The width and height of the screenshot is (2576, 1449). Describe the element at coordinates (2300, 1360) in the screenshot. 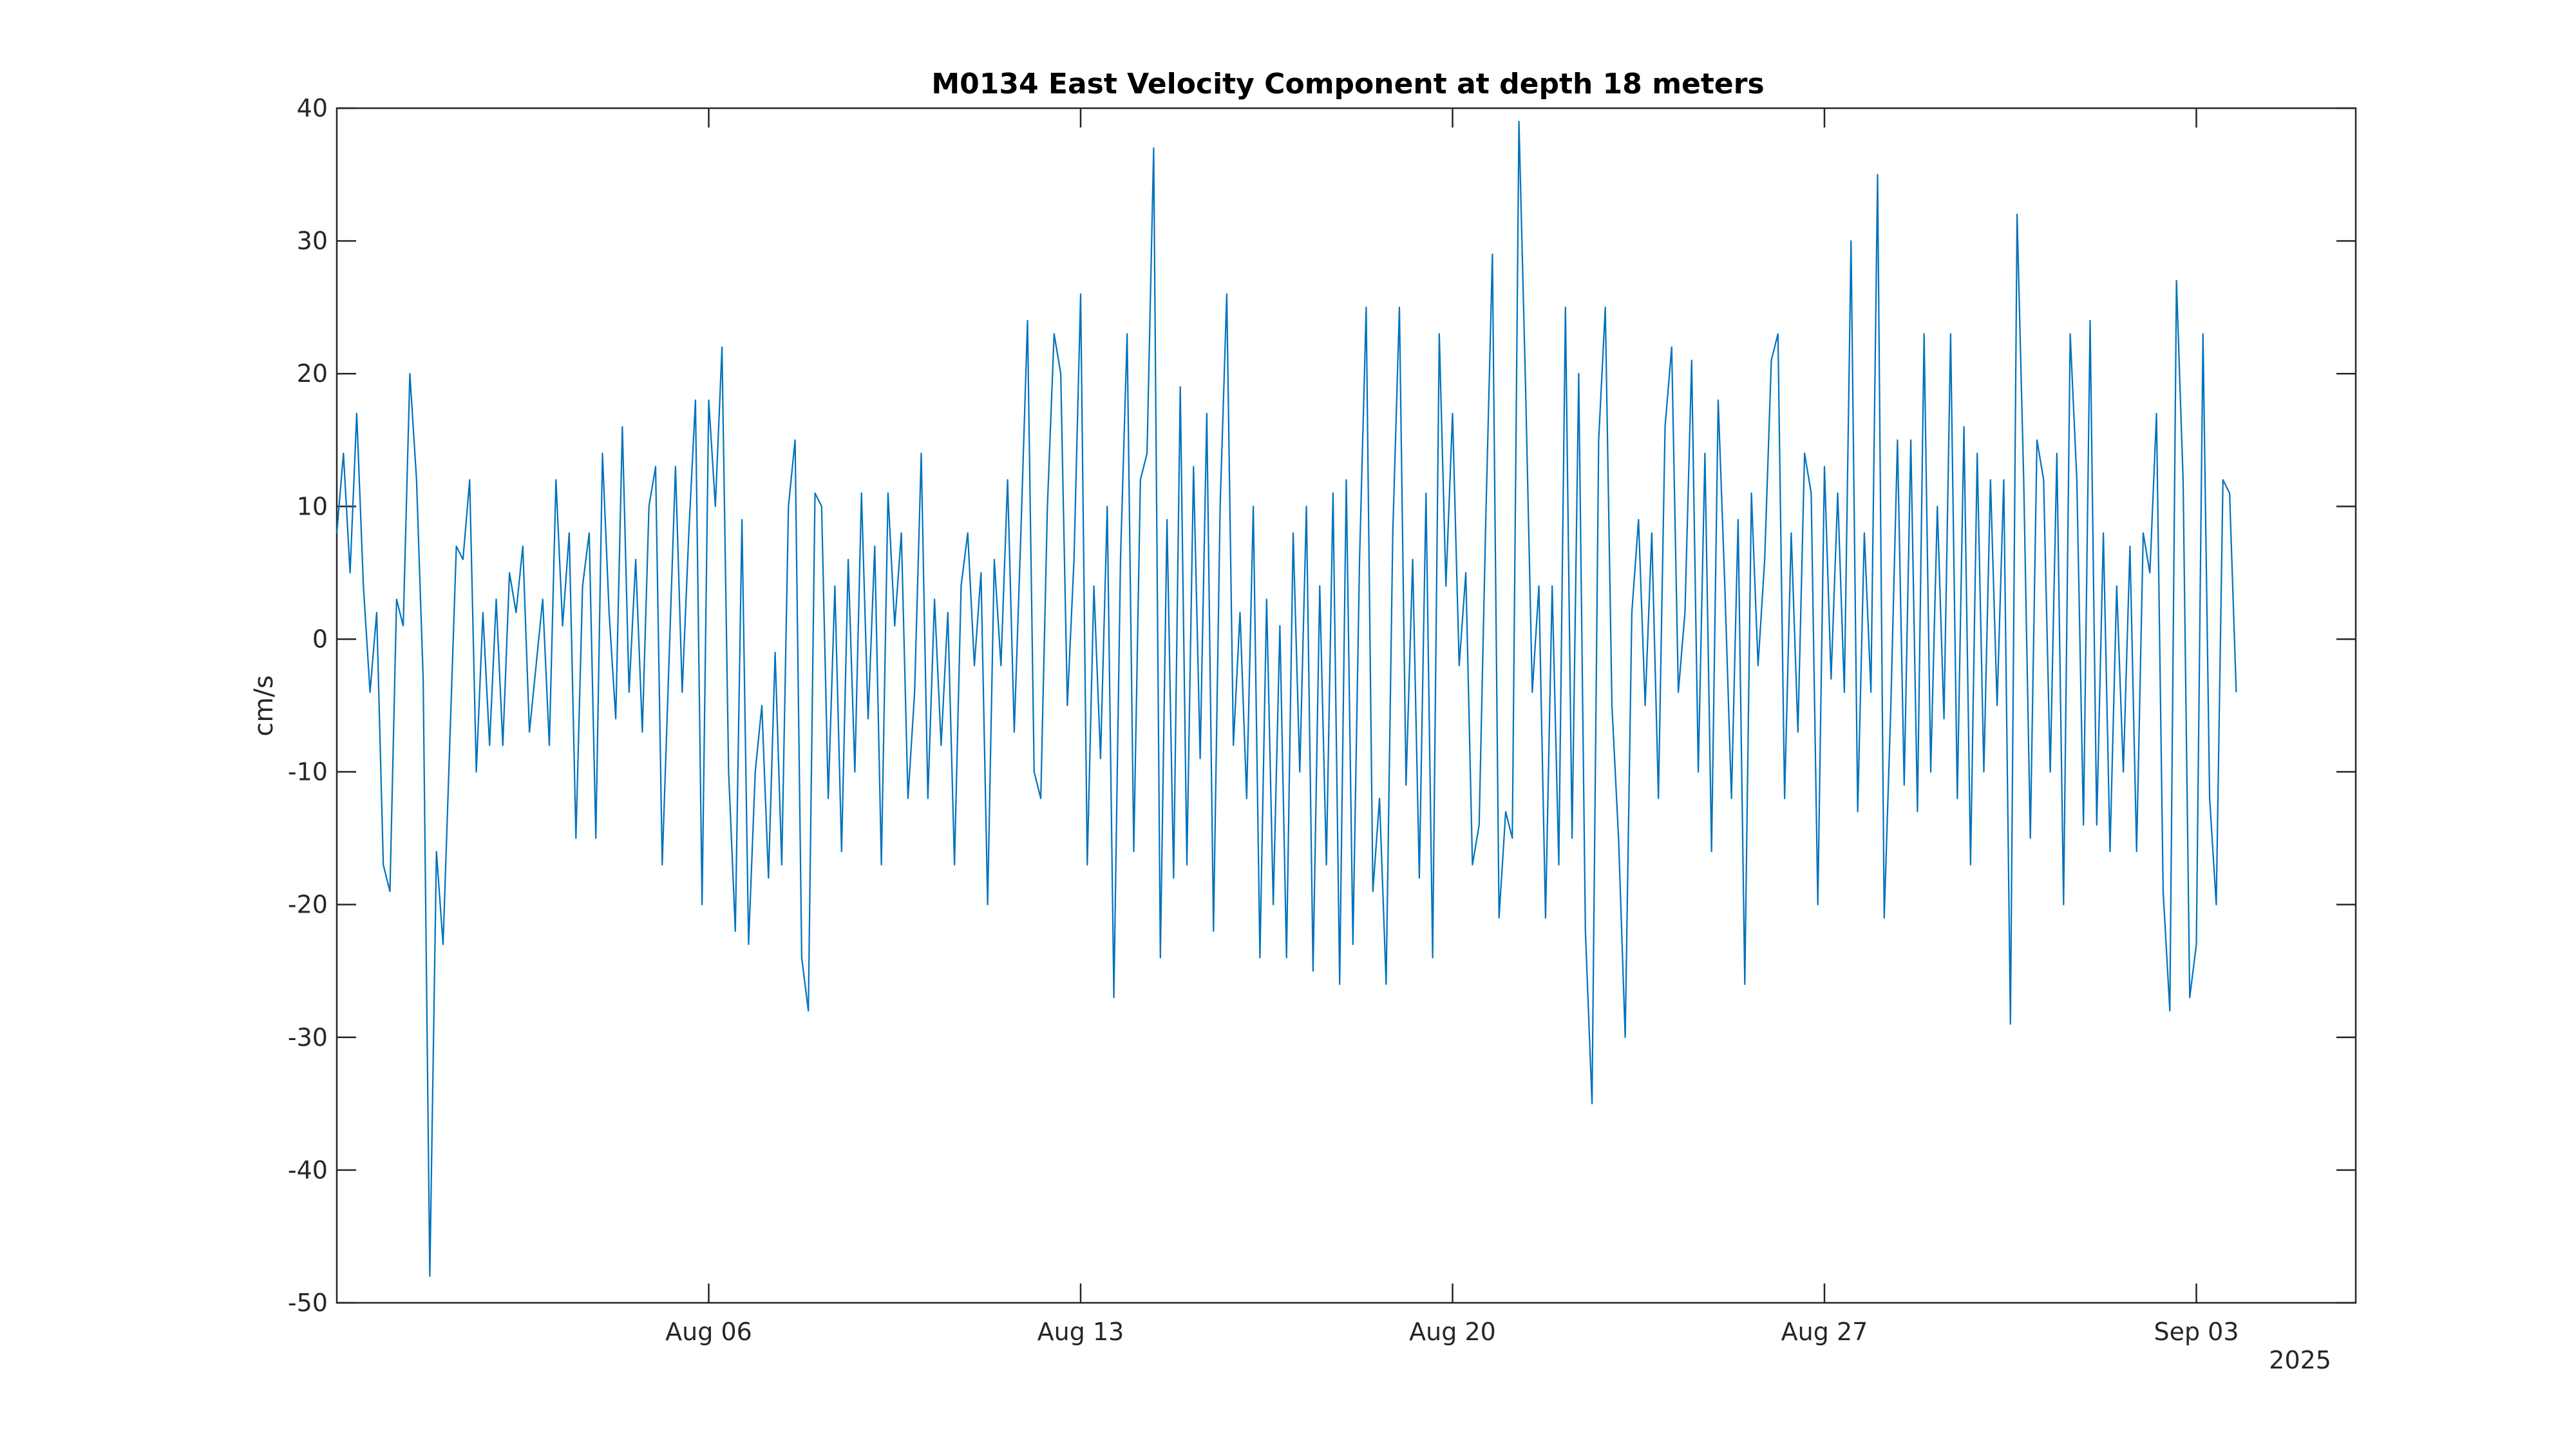

I see `x-axis-year-label: 2025` at that location.